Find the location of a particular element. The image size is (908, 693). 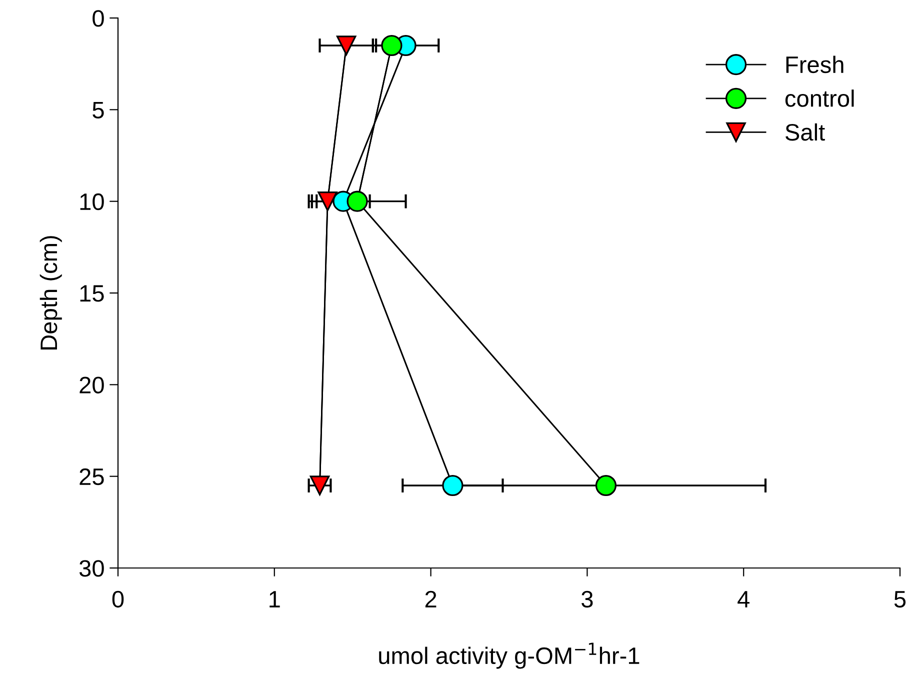

x-tick-label: 2 is located at coordinates (430, 599).